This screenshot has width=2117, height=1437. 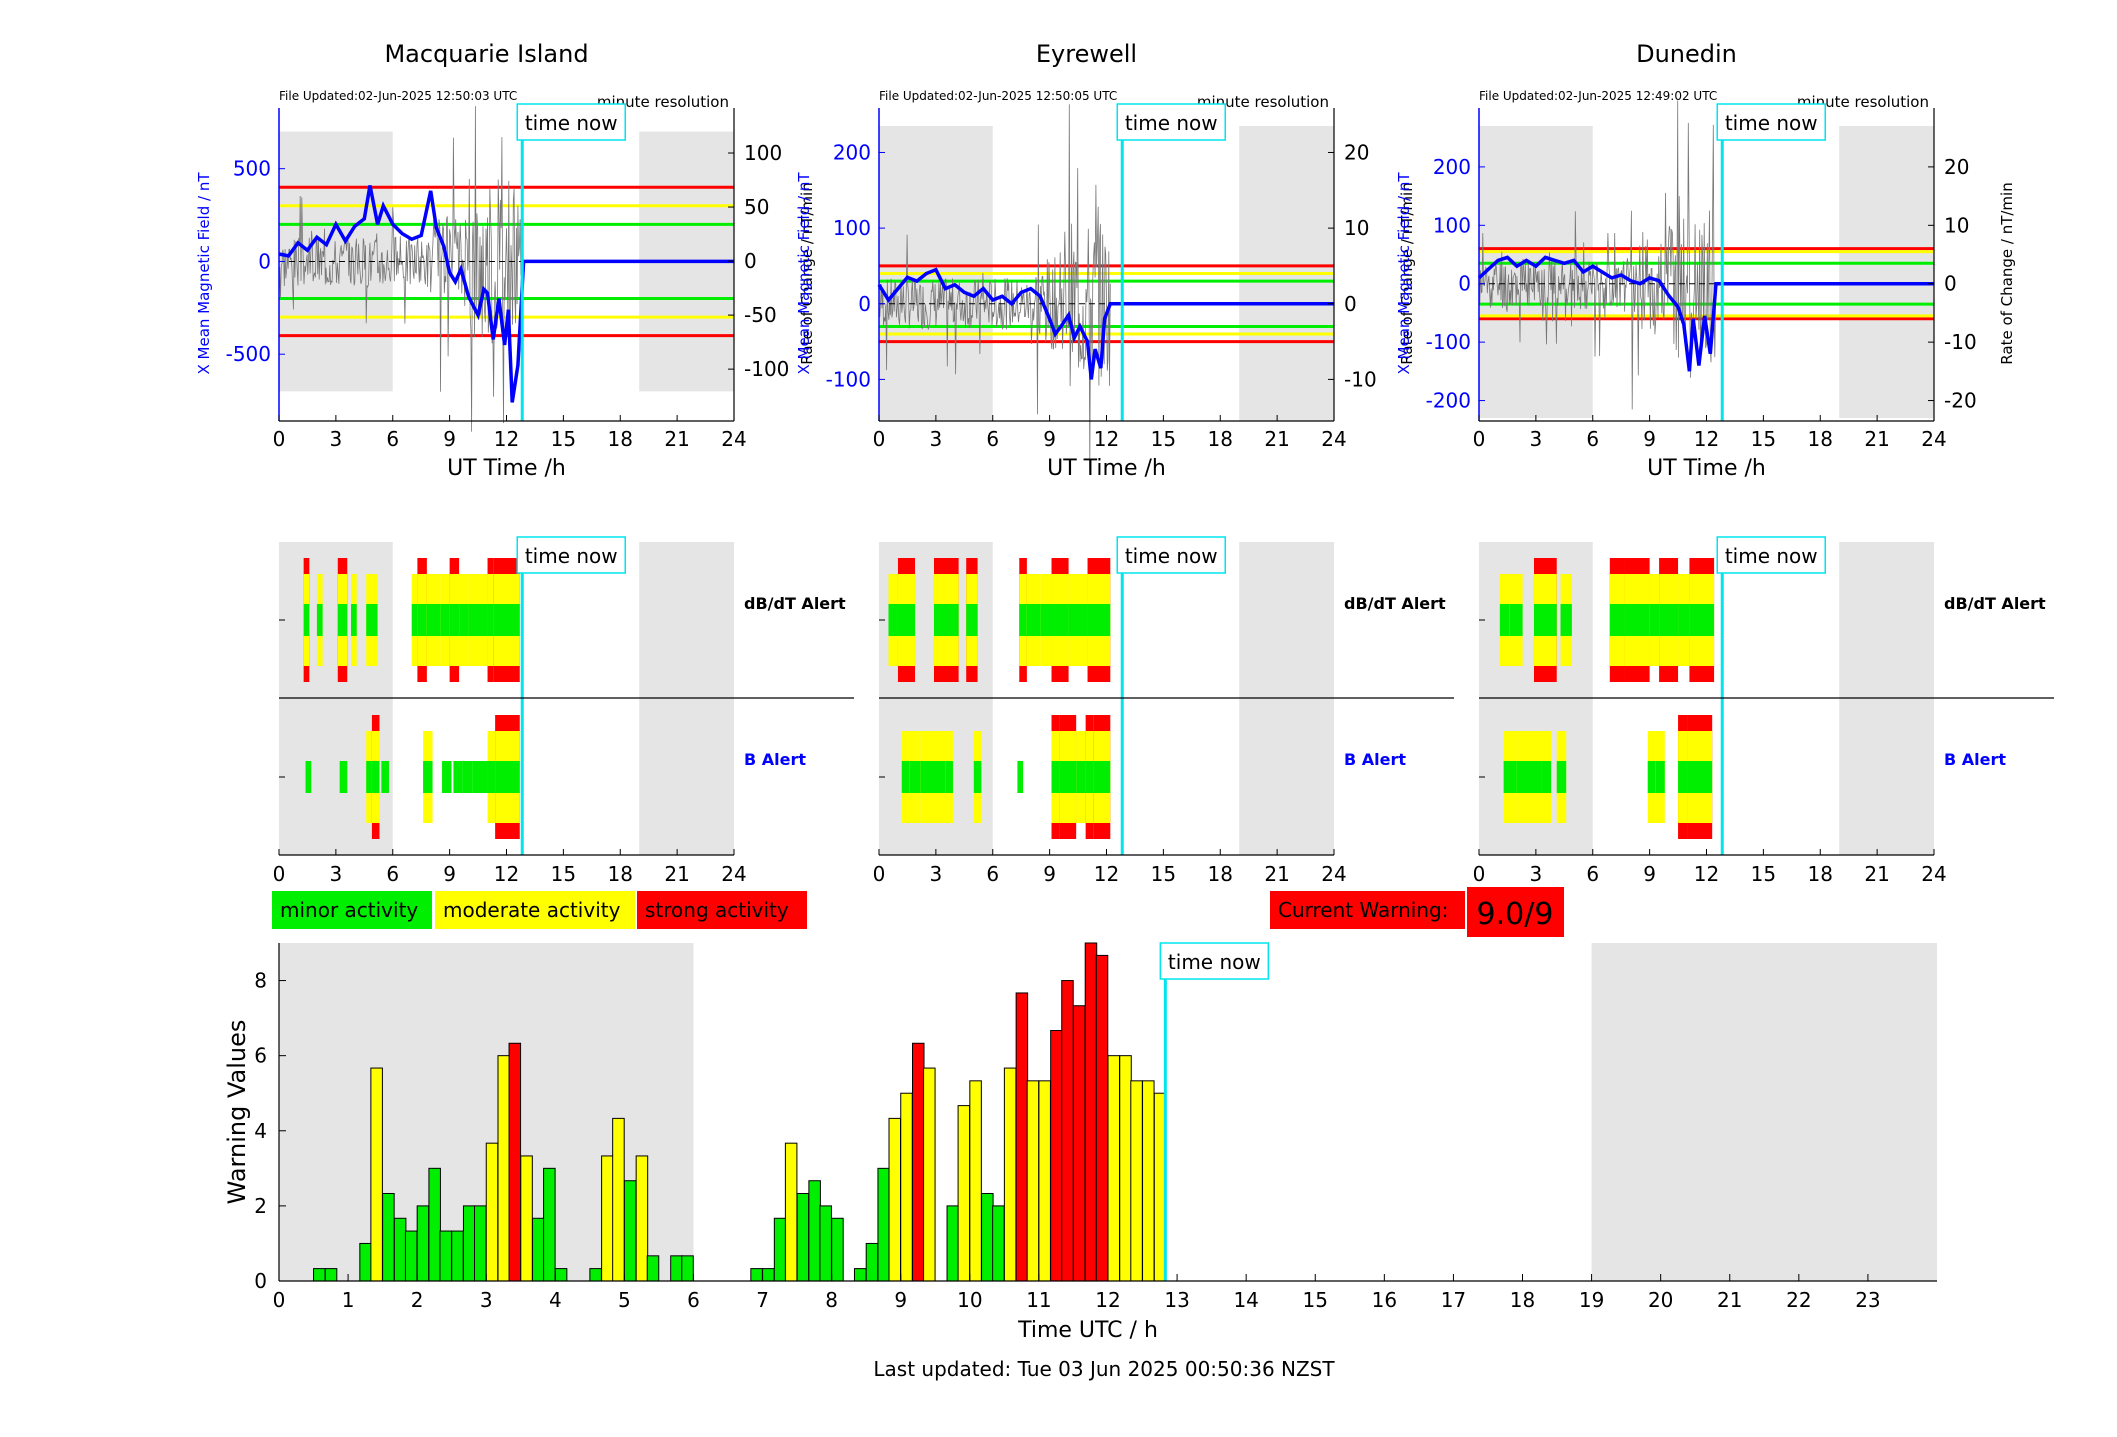 I want to click on right-tick-label: -10, so click(x=1960, y=342).